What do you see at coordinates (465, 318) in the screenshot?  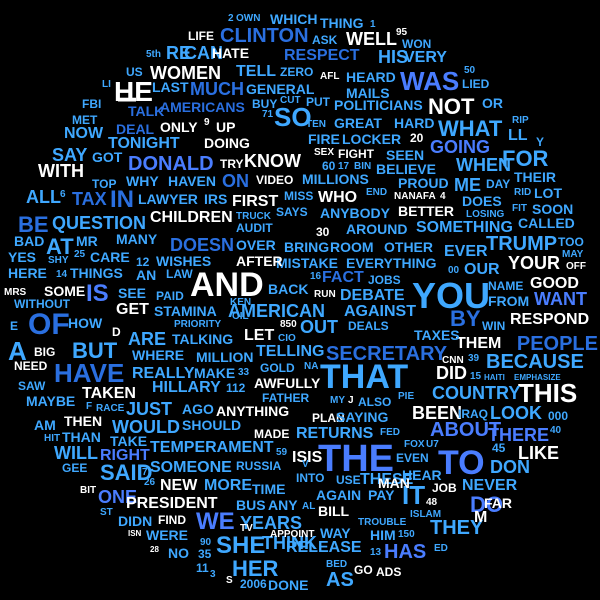 I see `cloud-word: BY` at bounding box center [465, 318].